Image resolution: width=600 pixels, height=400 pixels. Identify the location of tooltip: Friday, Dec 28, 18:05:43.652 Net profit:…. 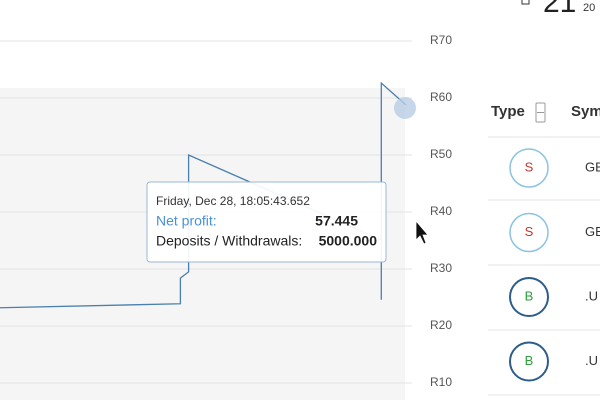
(266, 222).